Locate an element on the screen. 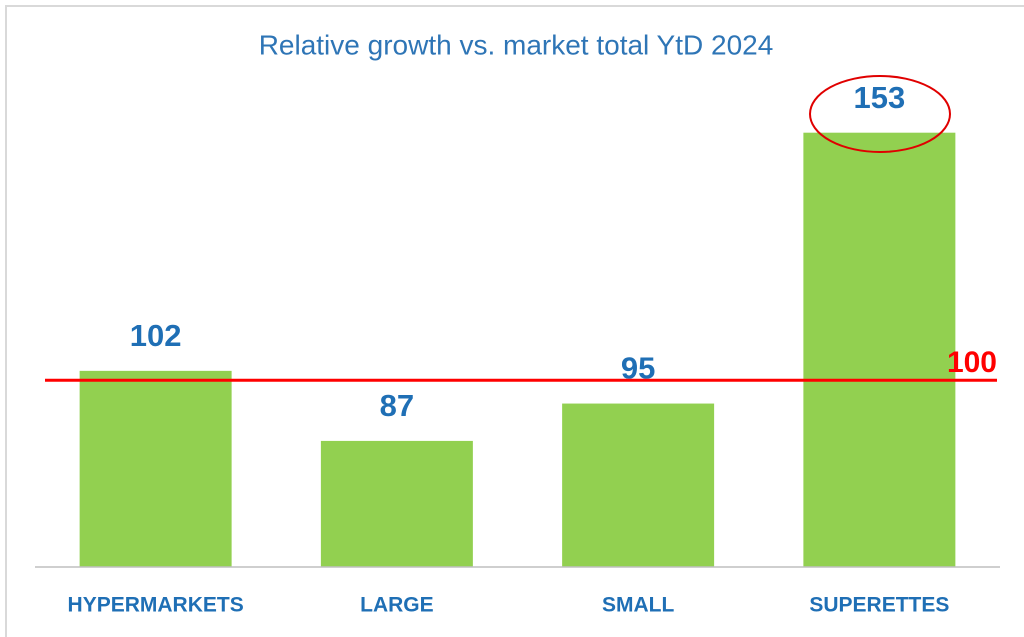 The width and height of the screenshot is (1024, 637). data-label: 153 is located at coordinates (880, 97).